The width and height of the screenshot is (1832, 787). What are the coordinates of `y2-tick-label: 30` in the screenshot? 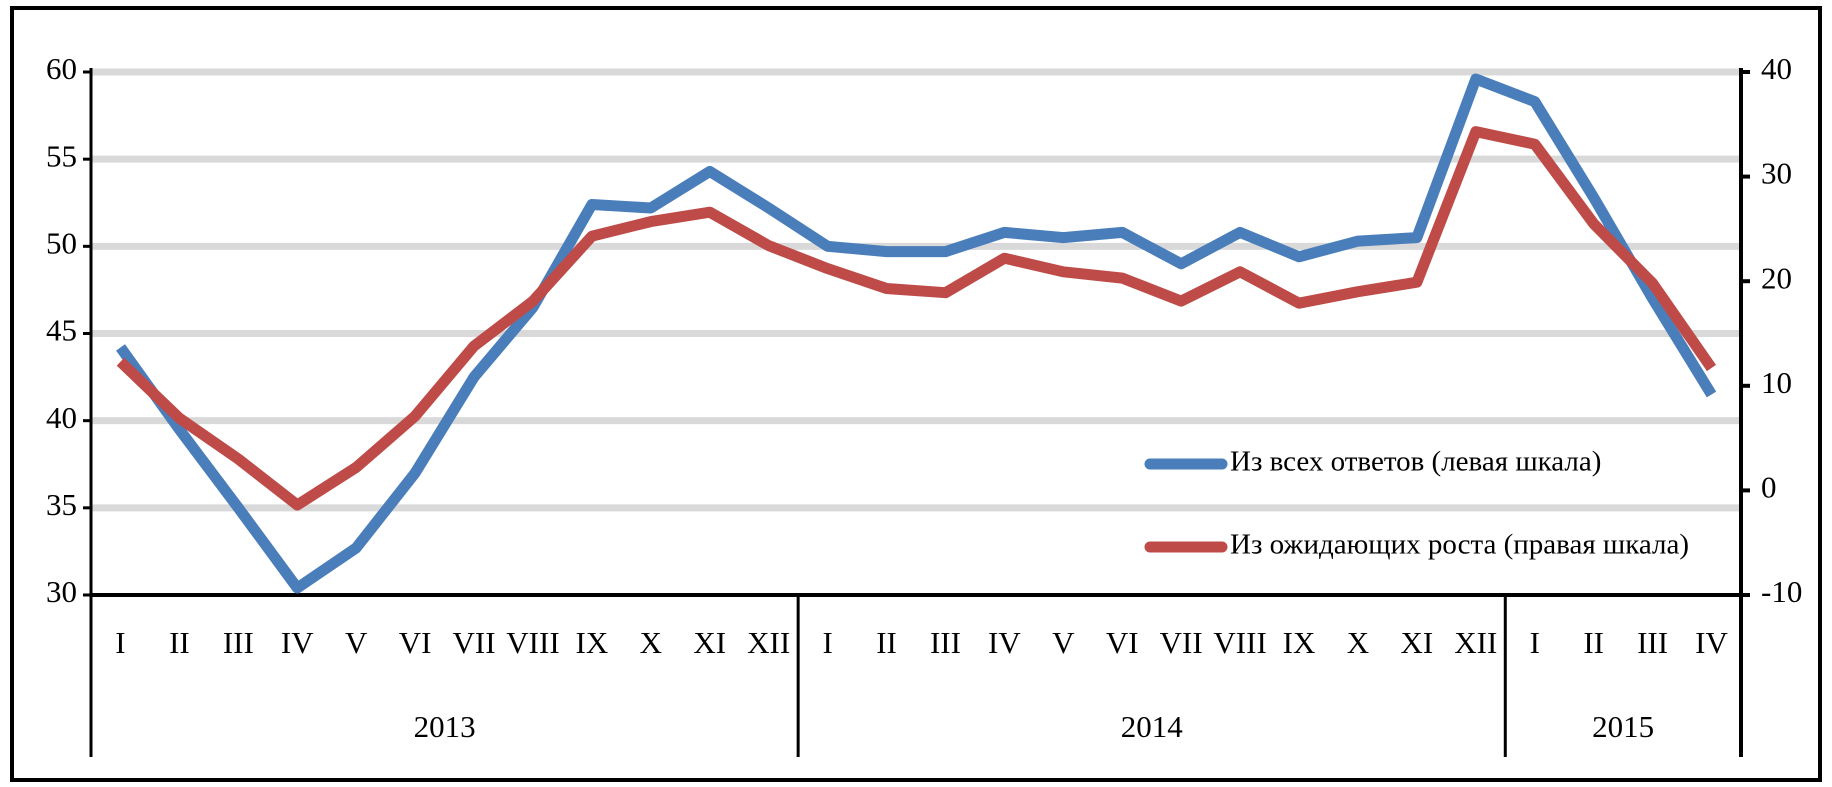 It's located at (1776, 173).